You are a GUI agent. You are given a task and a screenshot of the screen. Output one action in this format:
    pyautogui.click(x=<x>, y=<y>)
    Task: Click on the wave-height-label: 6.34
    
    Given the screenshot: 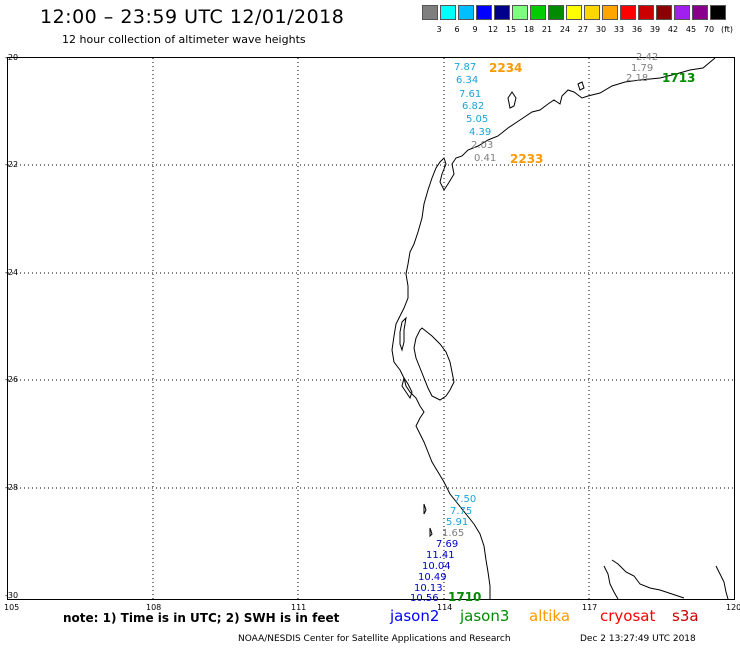 What is the action you would take?
    pyautogui.click(x=467, y=80)
    